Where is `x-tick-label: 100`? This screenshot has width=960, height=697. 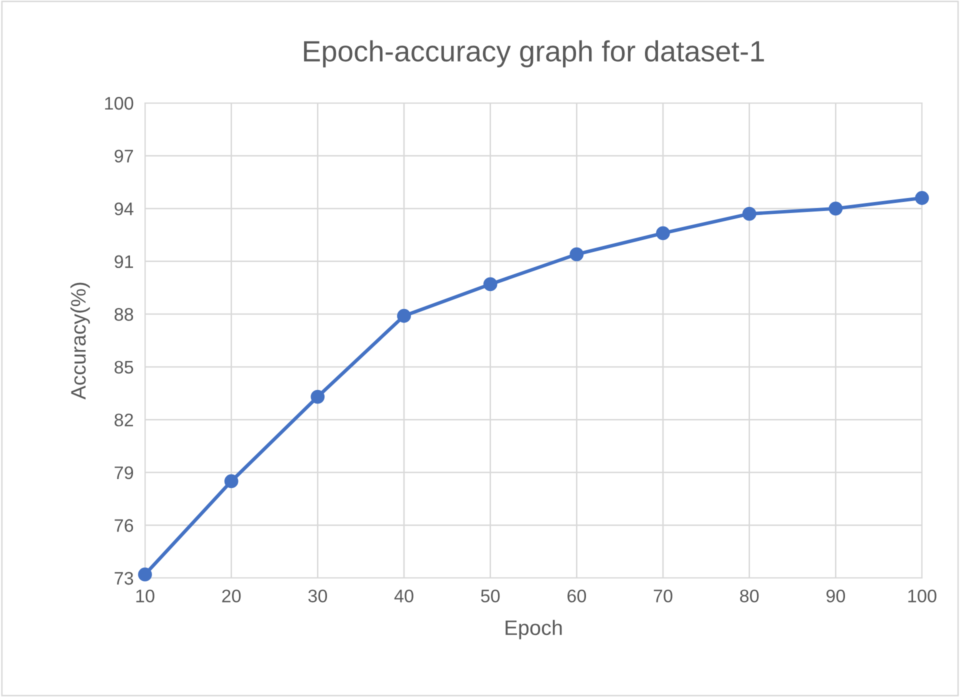
x-tick-label: 100 is located at coordinates (922, 596).